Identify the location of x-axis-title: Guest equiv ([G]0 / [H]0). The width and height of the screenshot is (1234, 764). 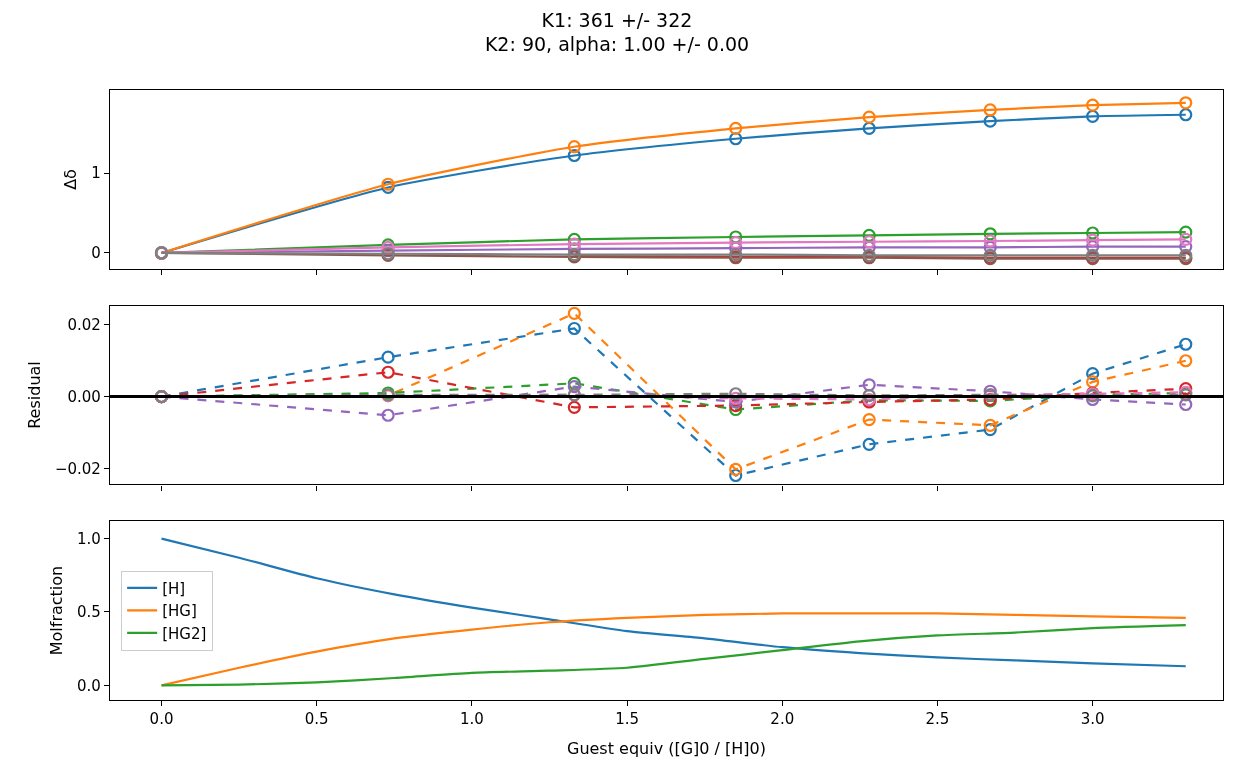
(666, 748).